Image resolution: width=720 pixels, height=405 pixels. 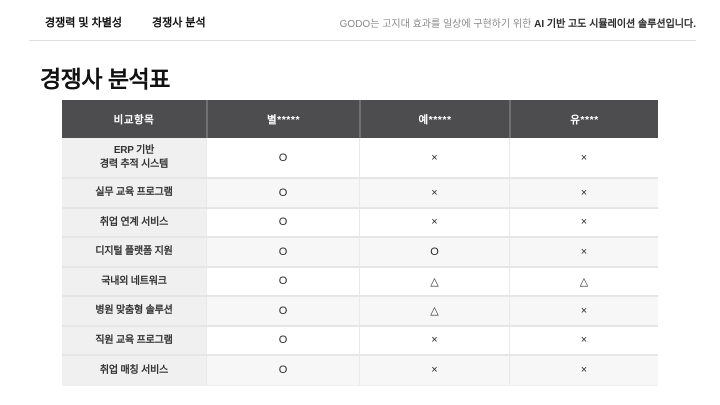 What do you see at coordinates (134, 311) in the screenshot?
I see `row-label: 병원 맞춤형 솔루션` at bounding box center [134, 311].